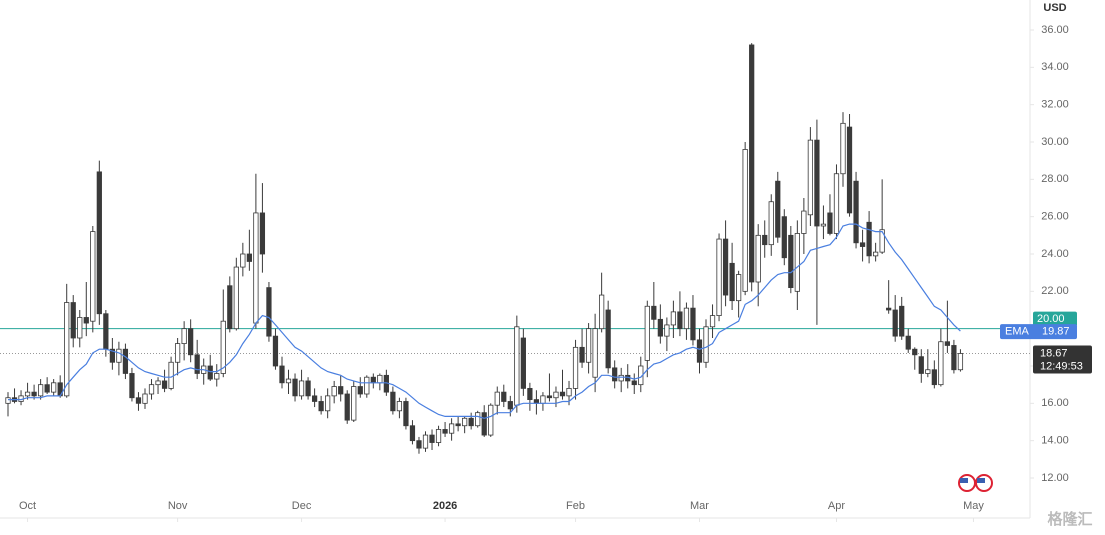 The image size is (1105, 535). What do you see at coordinates (1061, 366) in the screenshot?
I see `countdown: 12:49:53` at bounding box center [1061, 366].